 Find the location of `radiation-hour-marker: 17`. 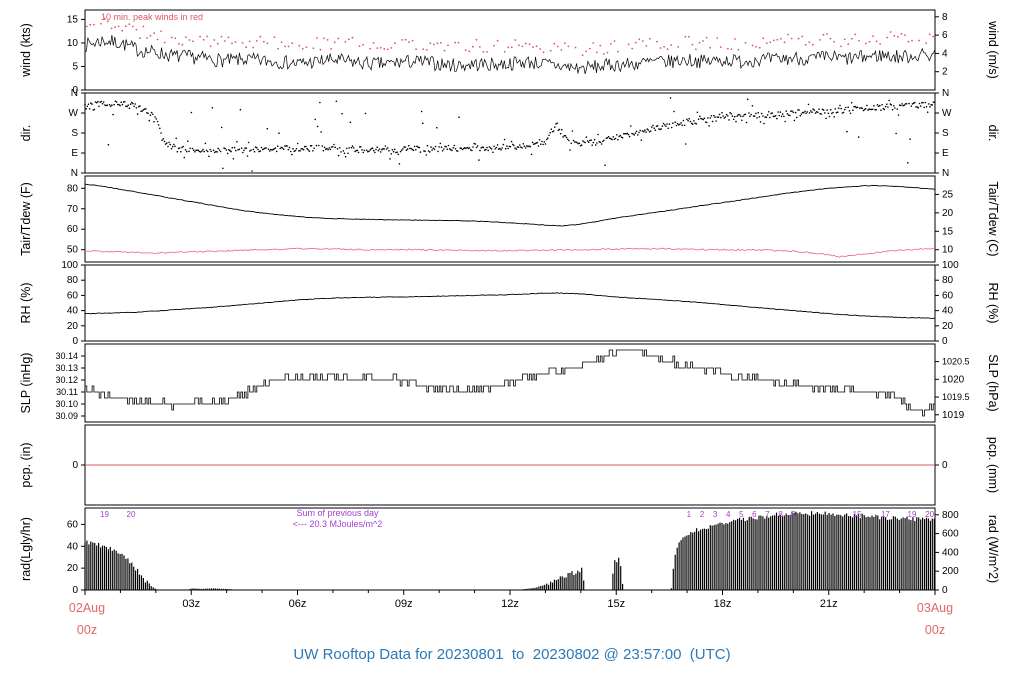

radiation-hour-marker: 17 is located at coordinates (885, 514).